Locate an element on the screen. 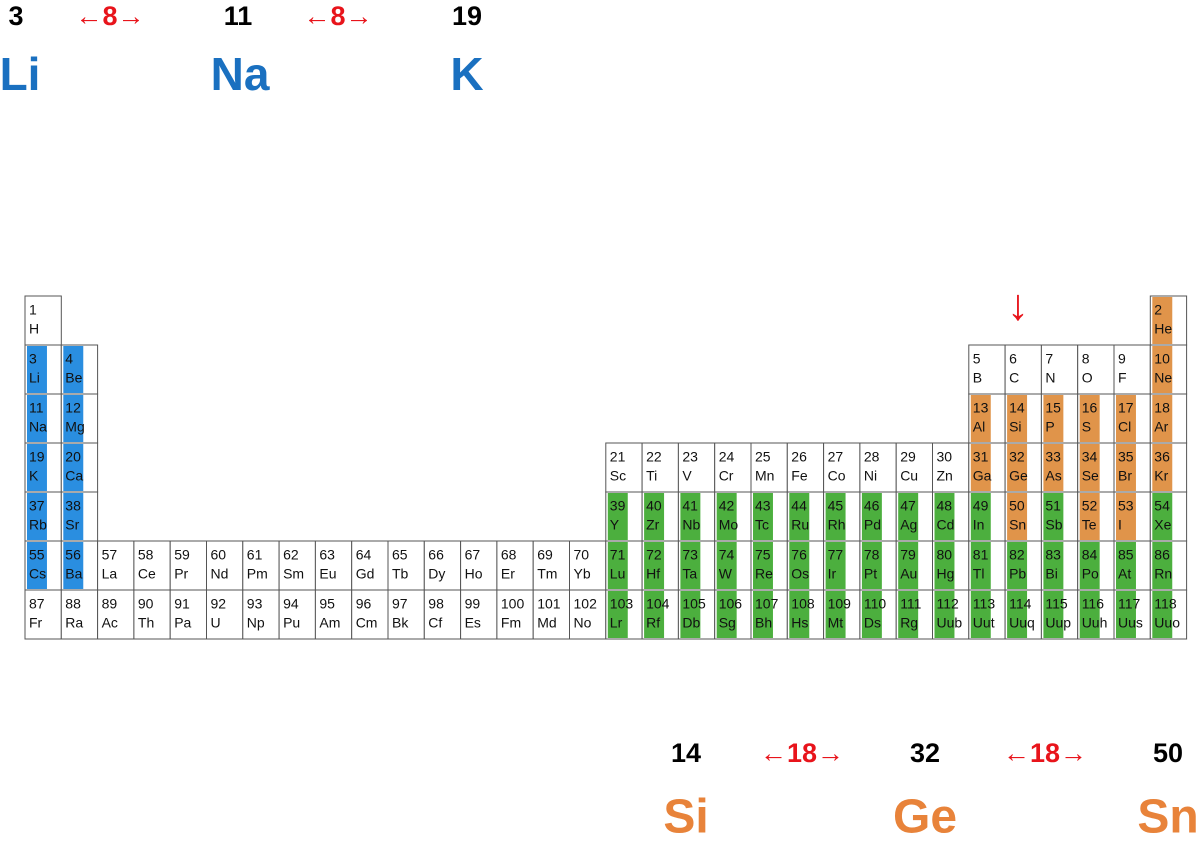  atomic-number: 115 is located at coordinates (1056, 604).